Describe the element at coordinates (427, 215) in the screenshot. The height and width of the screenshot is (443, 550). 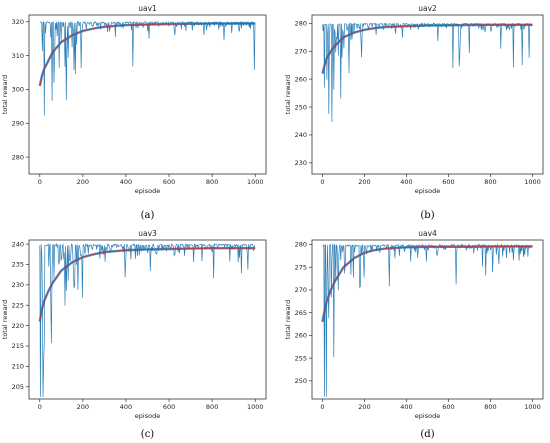
I see `subfigure-caption: (b)` at that location.